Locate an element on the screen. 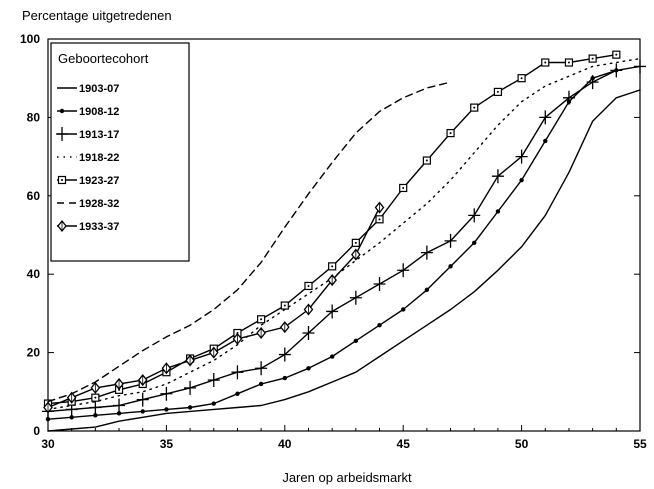  legend-entry-1933-37: 1933-37 is located at coordinates (88, 226).